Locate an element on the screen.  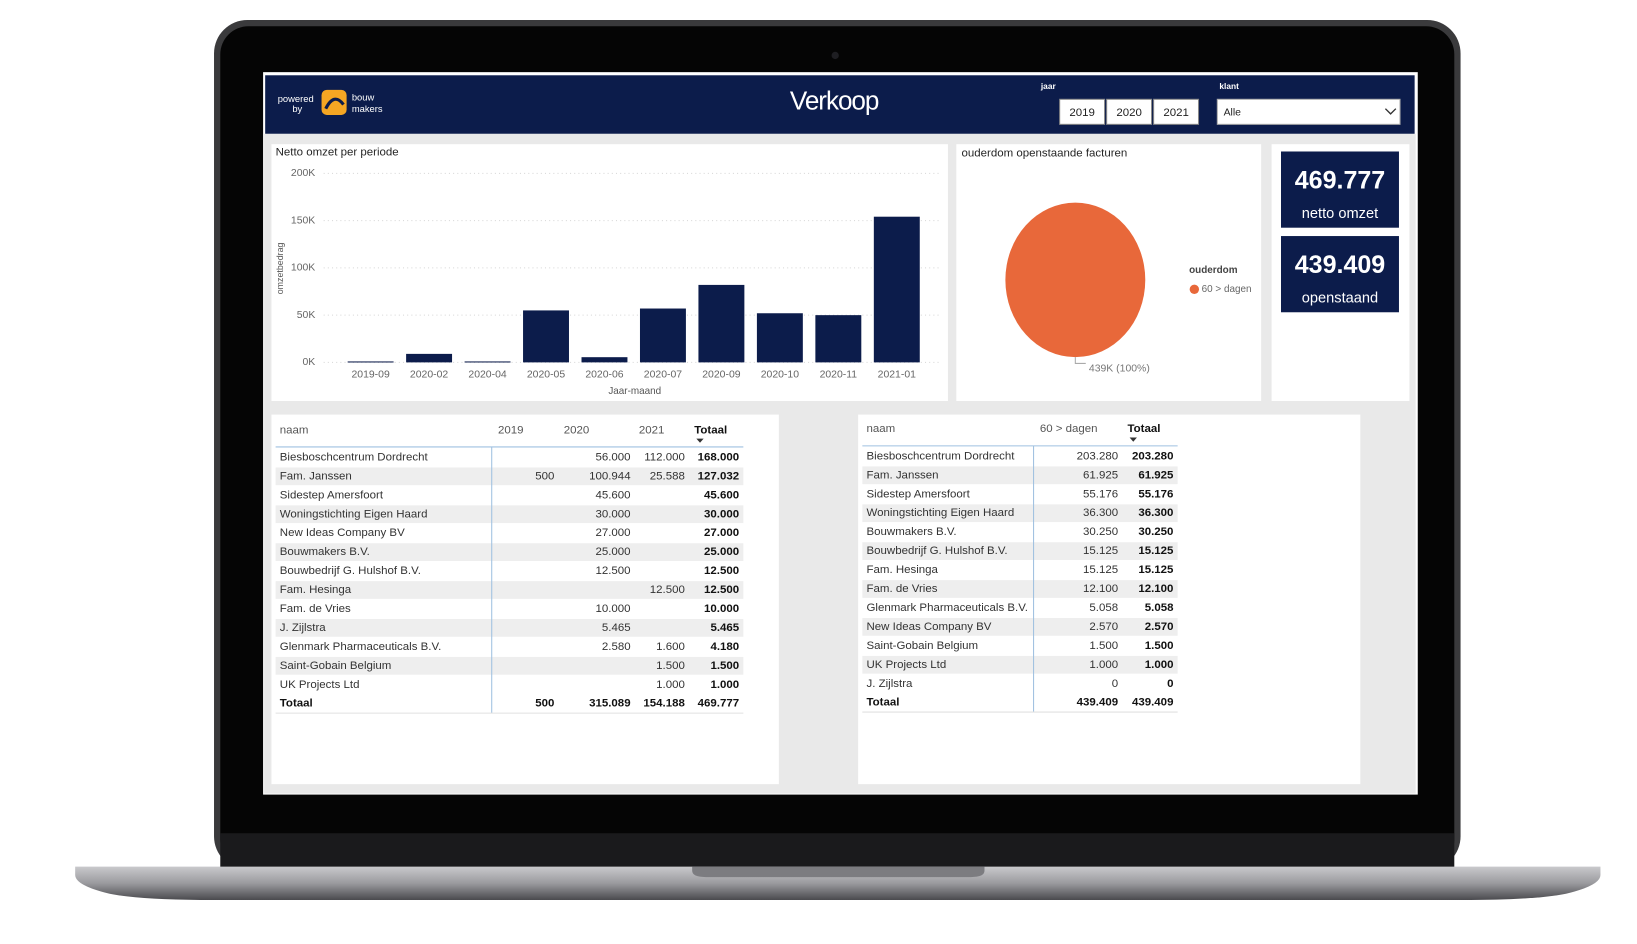
cell-value: 45.600 is located at coordinates (612, 495).